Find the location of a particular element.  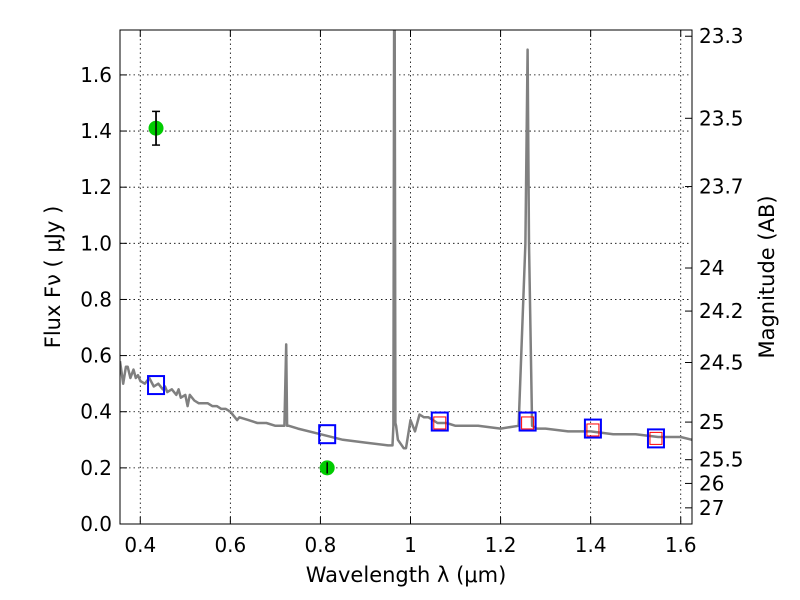

right-tick-label: 23.7 is located at coordinates (721, 187).